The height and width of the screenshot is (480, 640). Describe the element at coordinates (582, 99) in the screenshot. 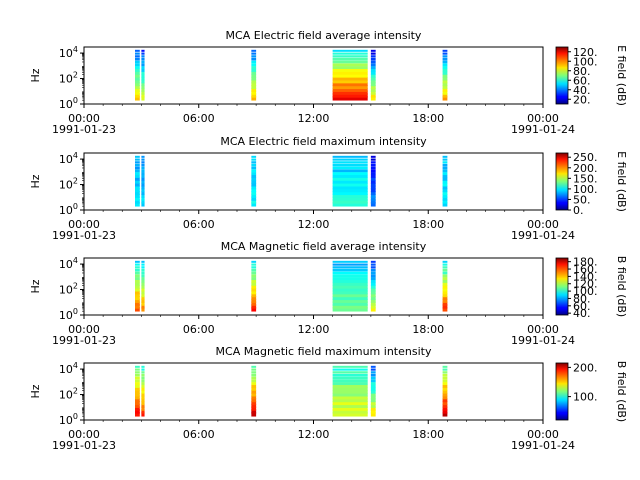

I see `colorbar-tick-label: 20.` at that location.